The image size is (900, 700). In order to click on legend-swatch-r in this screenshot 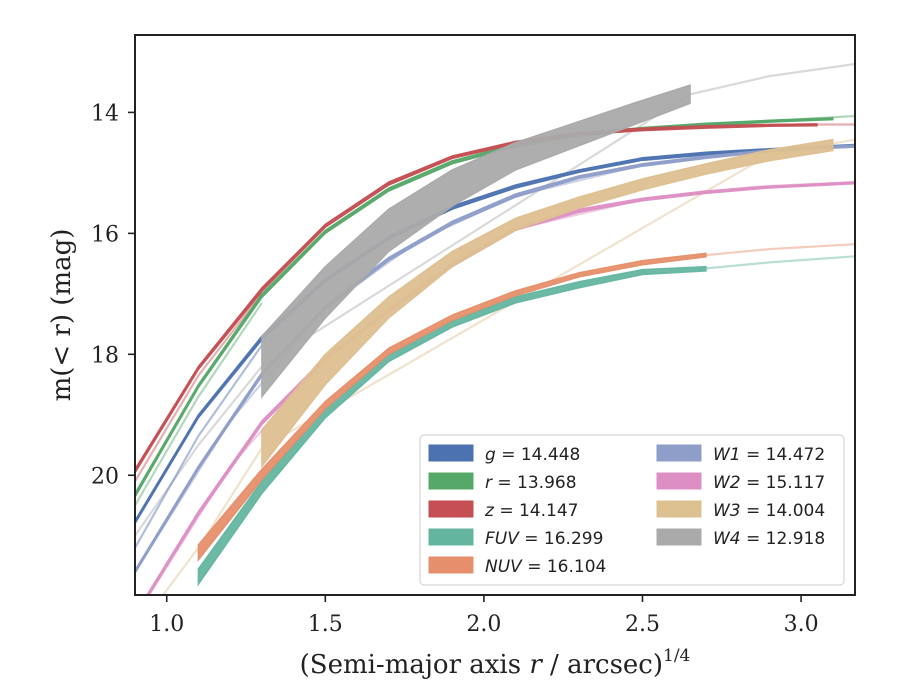, I will do `click(451, 481)`.